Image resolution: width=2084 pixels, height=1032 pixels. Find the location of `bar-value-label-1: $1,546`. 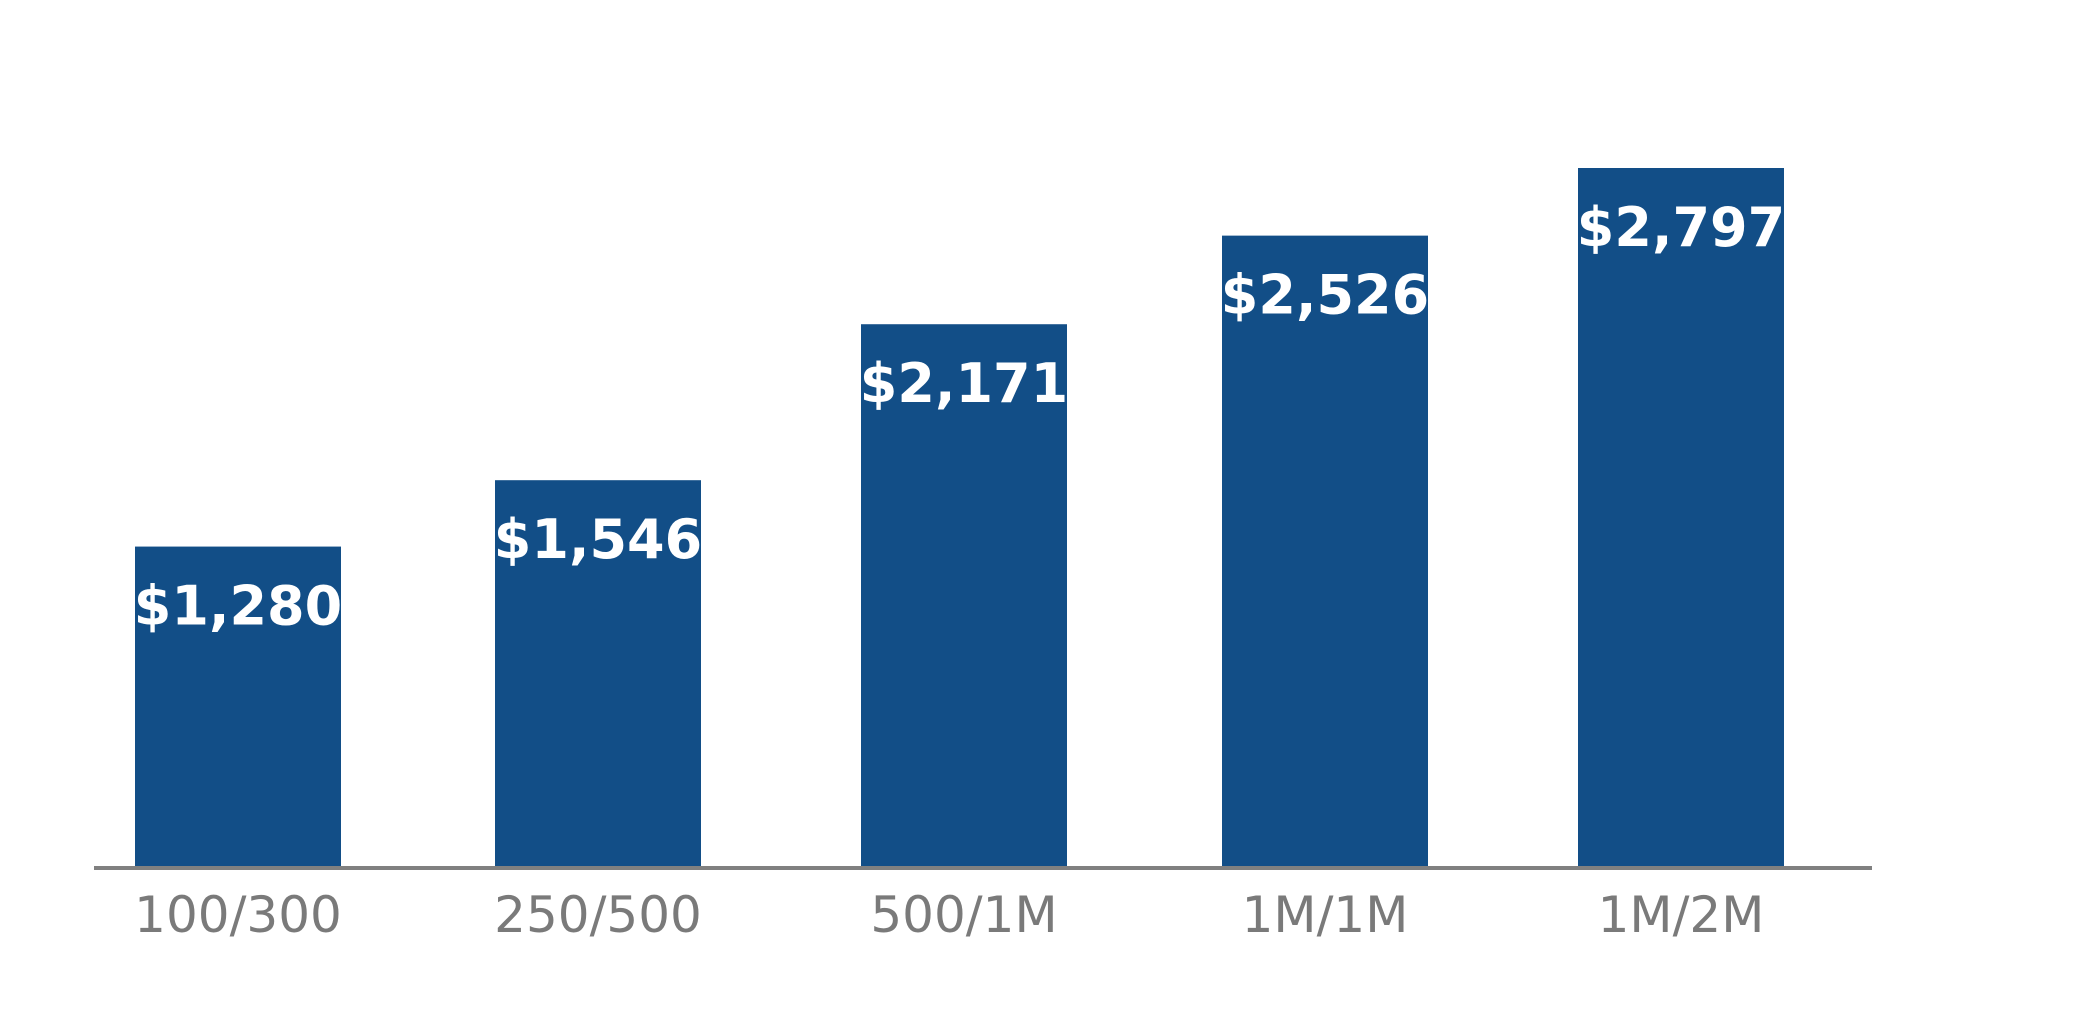

bar-value-label-1: $1,546 is located at coordinates (598, 539).